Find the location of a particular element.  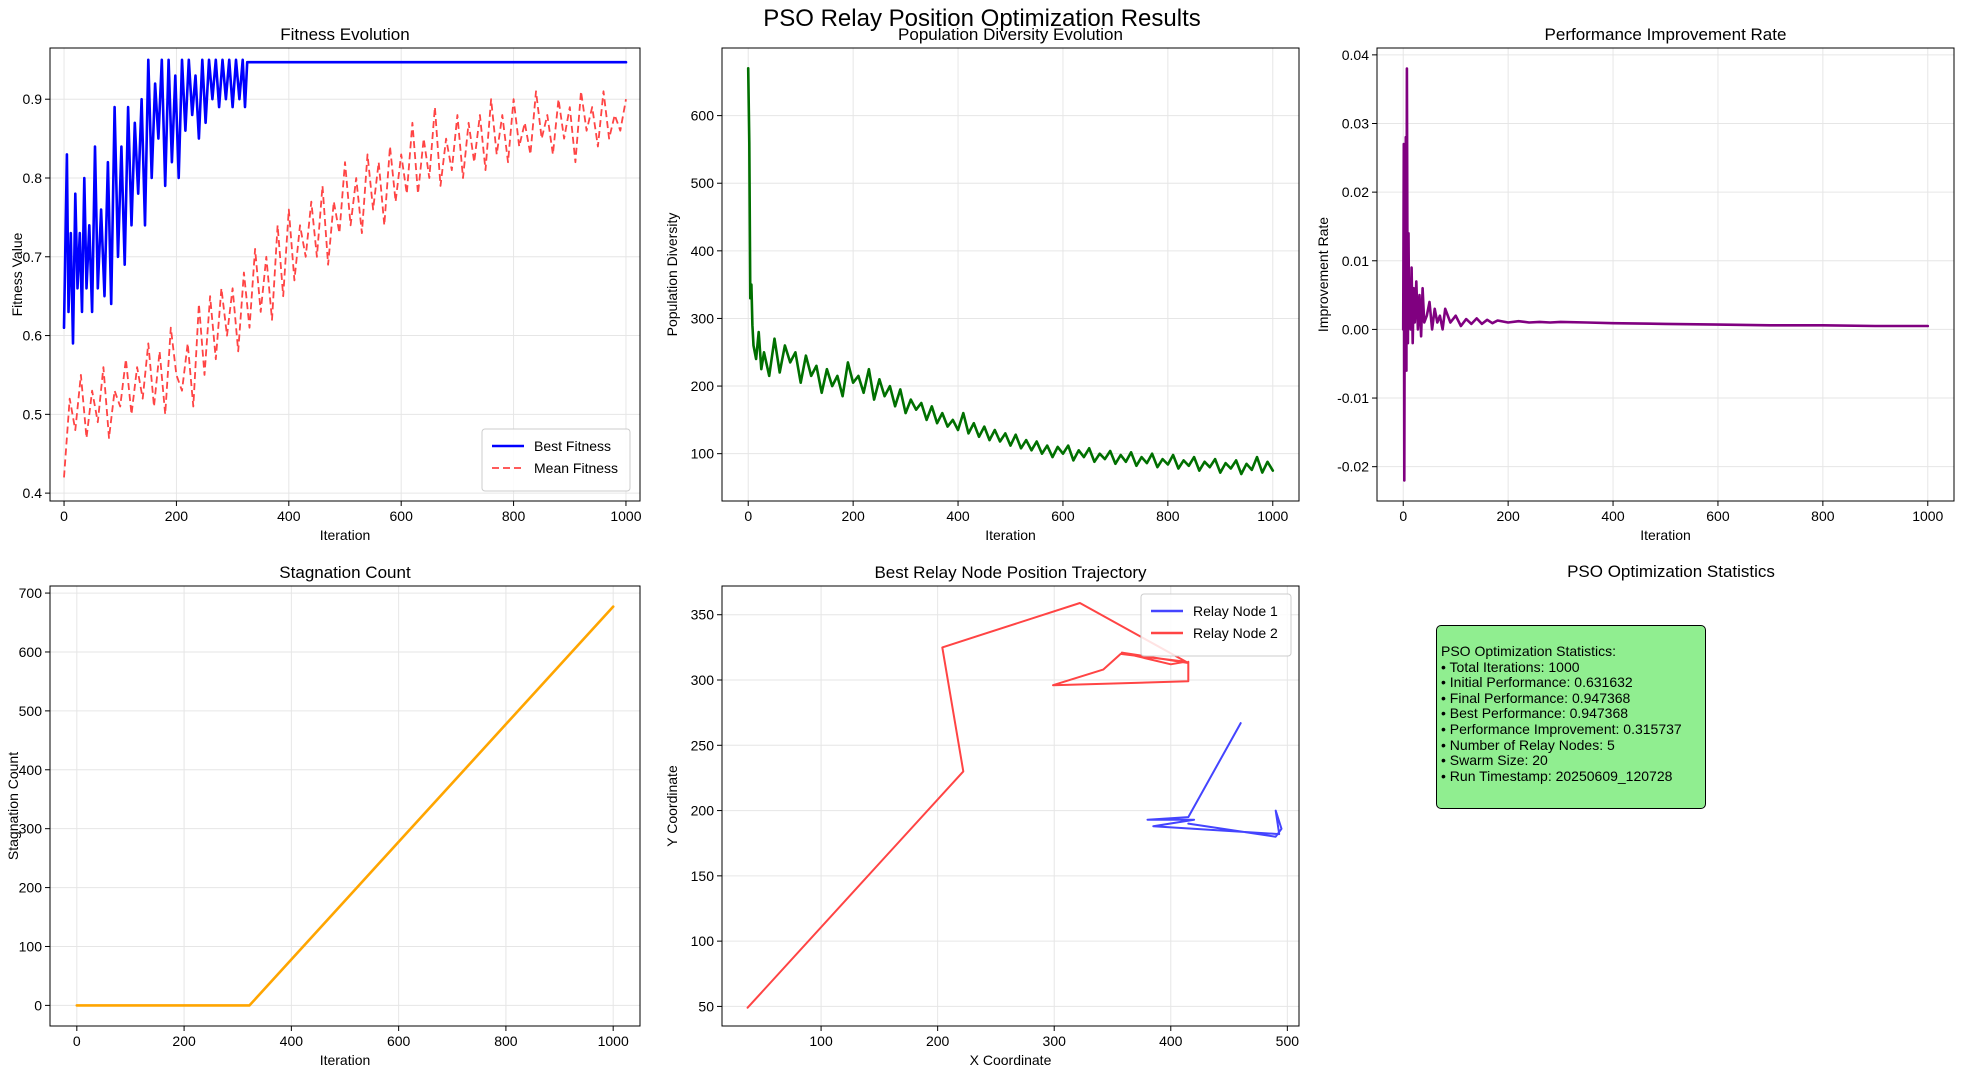

y-tick-label: -0.02 is located at coordinates (1353, 467).